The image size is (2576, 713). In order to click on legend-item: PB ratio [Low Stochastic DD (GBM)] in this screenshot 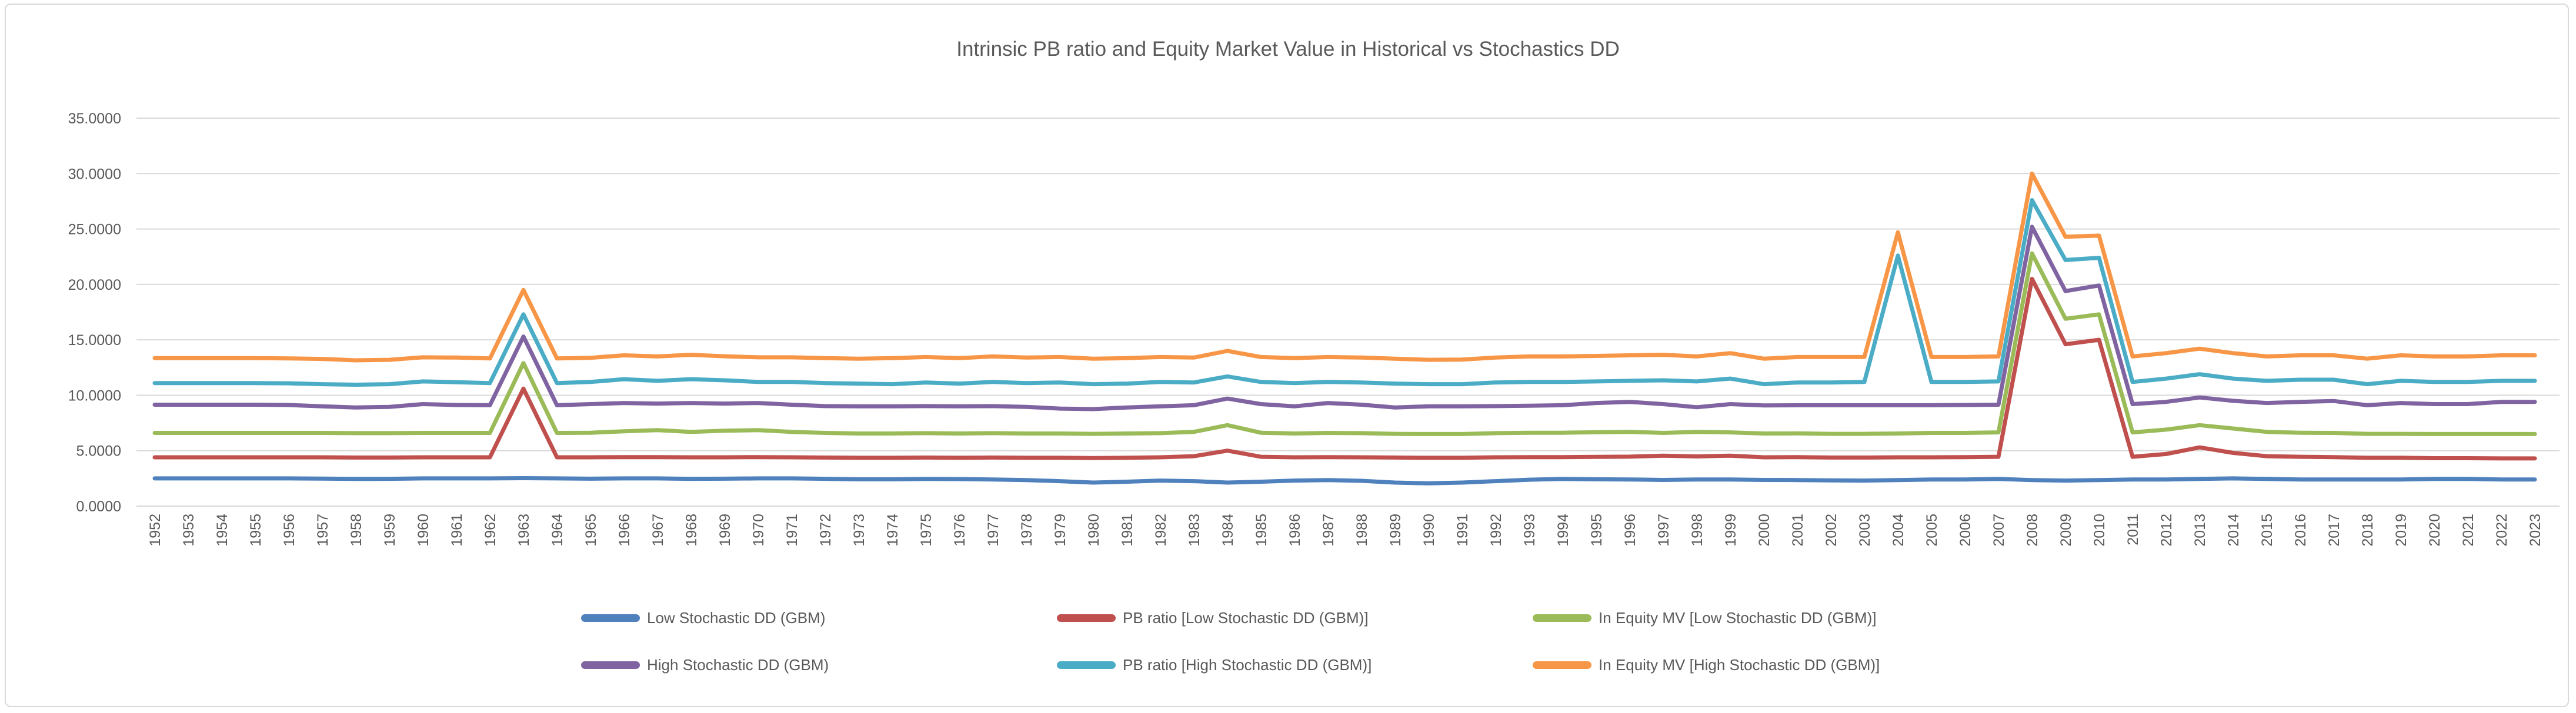, I will do `click(1213, 618)`.